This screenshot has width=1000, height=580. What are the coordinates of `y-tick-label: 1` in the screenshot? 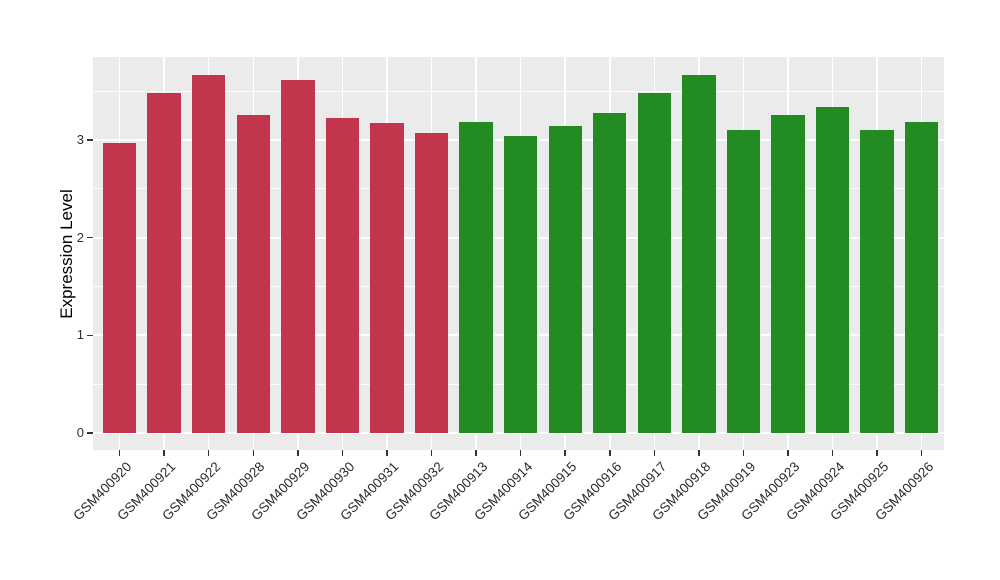 It's located at (80, 335).